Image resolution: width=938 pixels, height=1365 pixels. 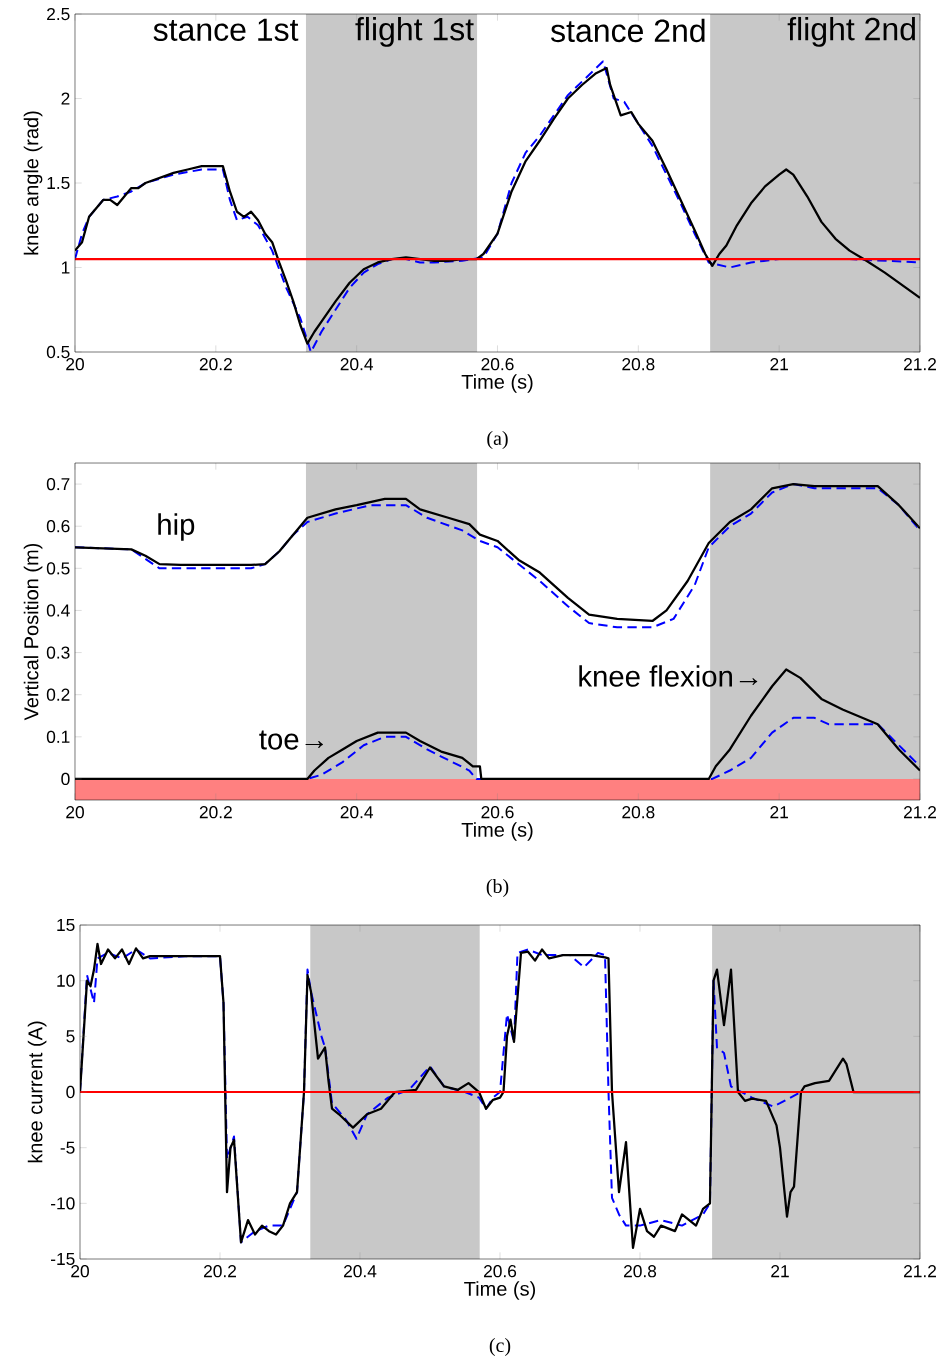 What do you see at coordinates (58, 736) in the screenshot?
I see `y-tick-label: 0.1` at bounding box center [58, 736].